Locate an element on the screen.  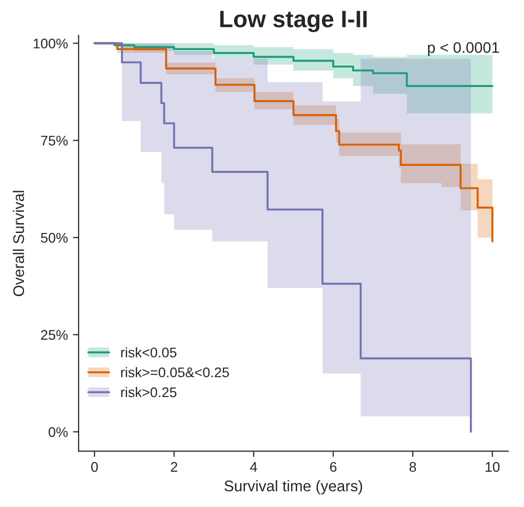
x-tick-label: 10 is located at coordinates (493, 467).